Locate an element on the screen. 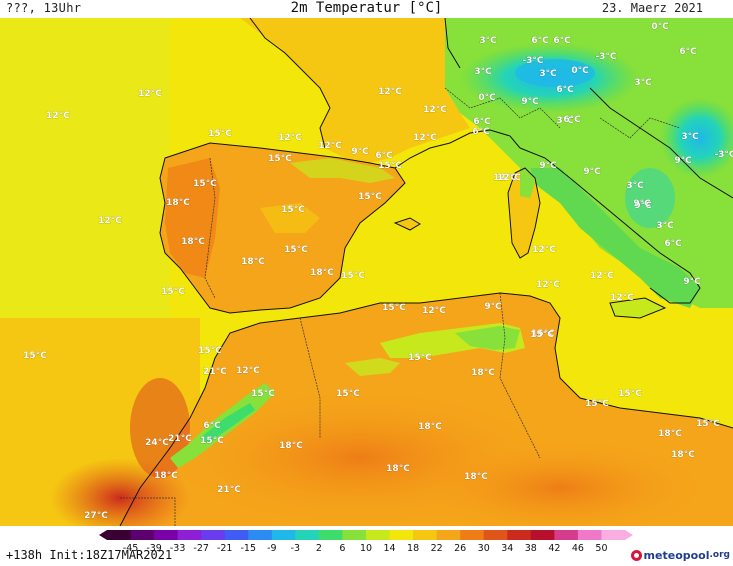  colorbar-arrow is located at coordinates (629, 535).